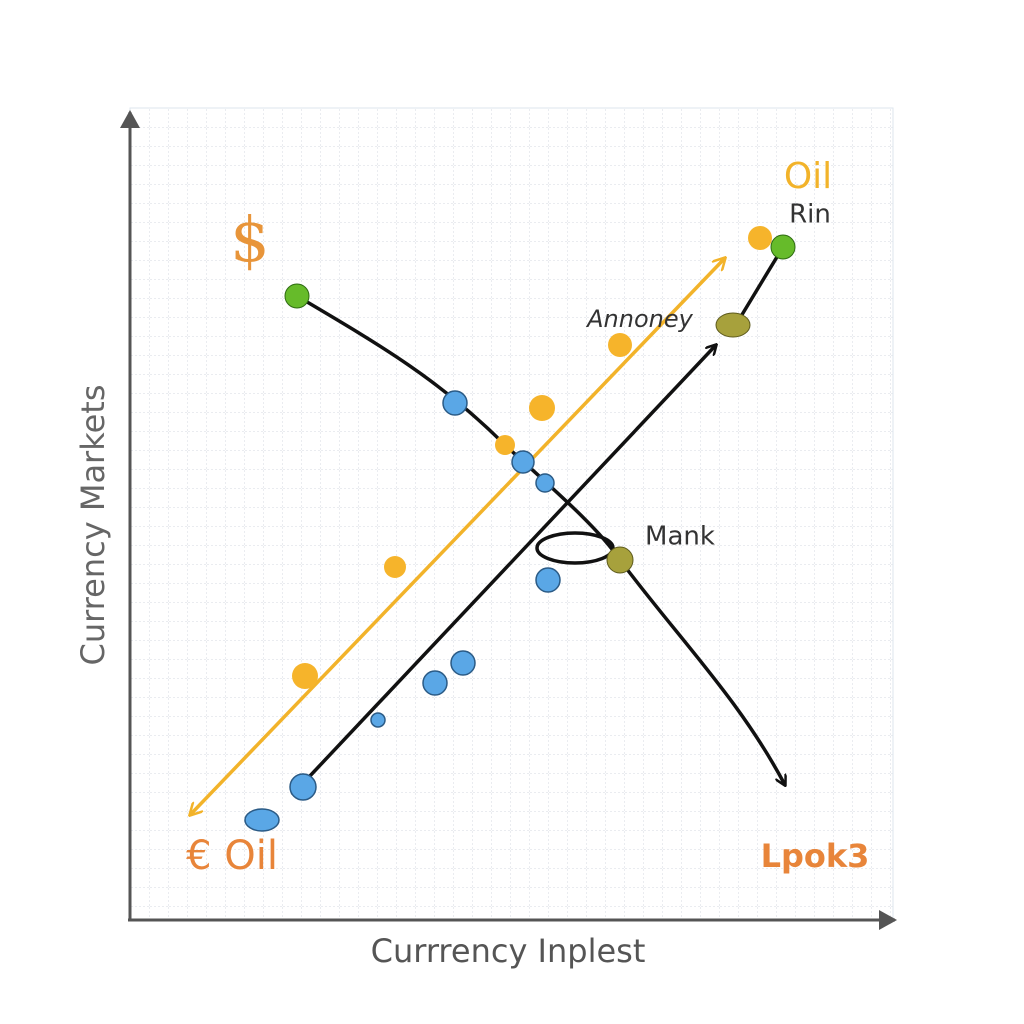 This screenshot has width=1024, height=1024. Describe the element at coordinates (815, 856) in the screenshot. I see `label: Lpok3` at that location.